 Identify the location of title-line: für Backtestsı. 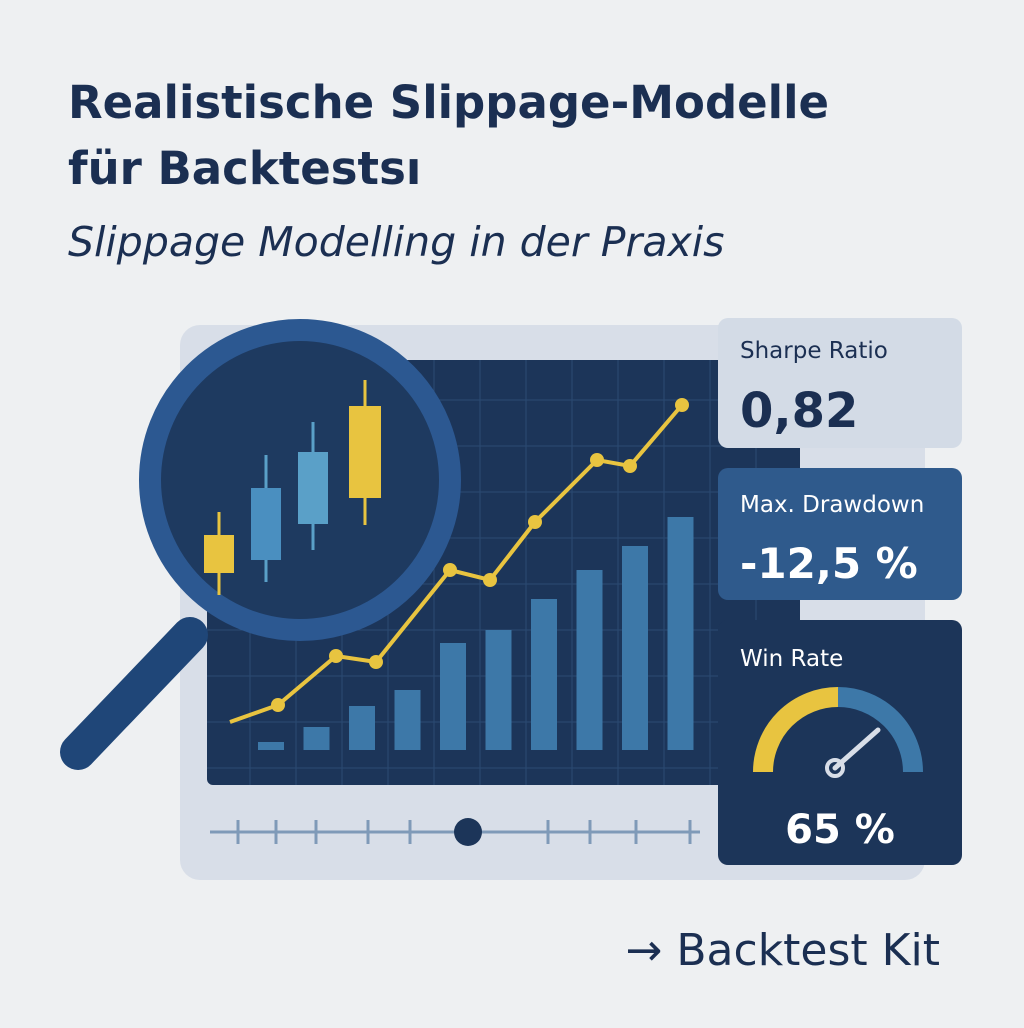
(244, 168).